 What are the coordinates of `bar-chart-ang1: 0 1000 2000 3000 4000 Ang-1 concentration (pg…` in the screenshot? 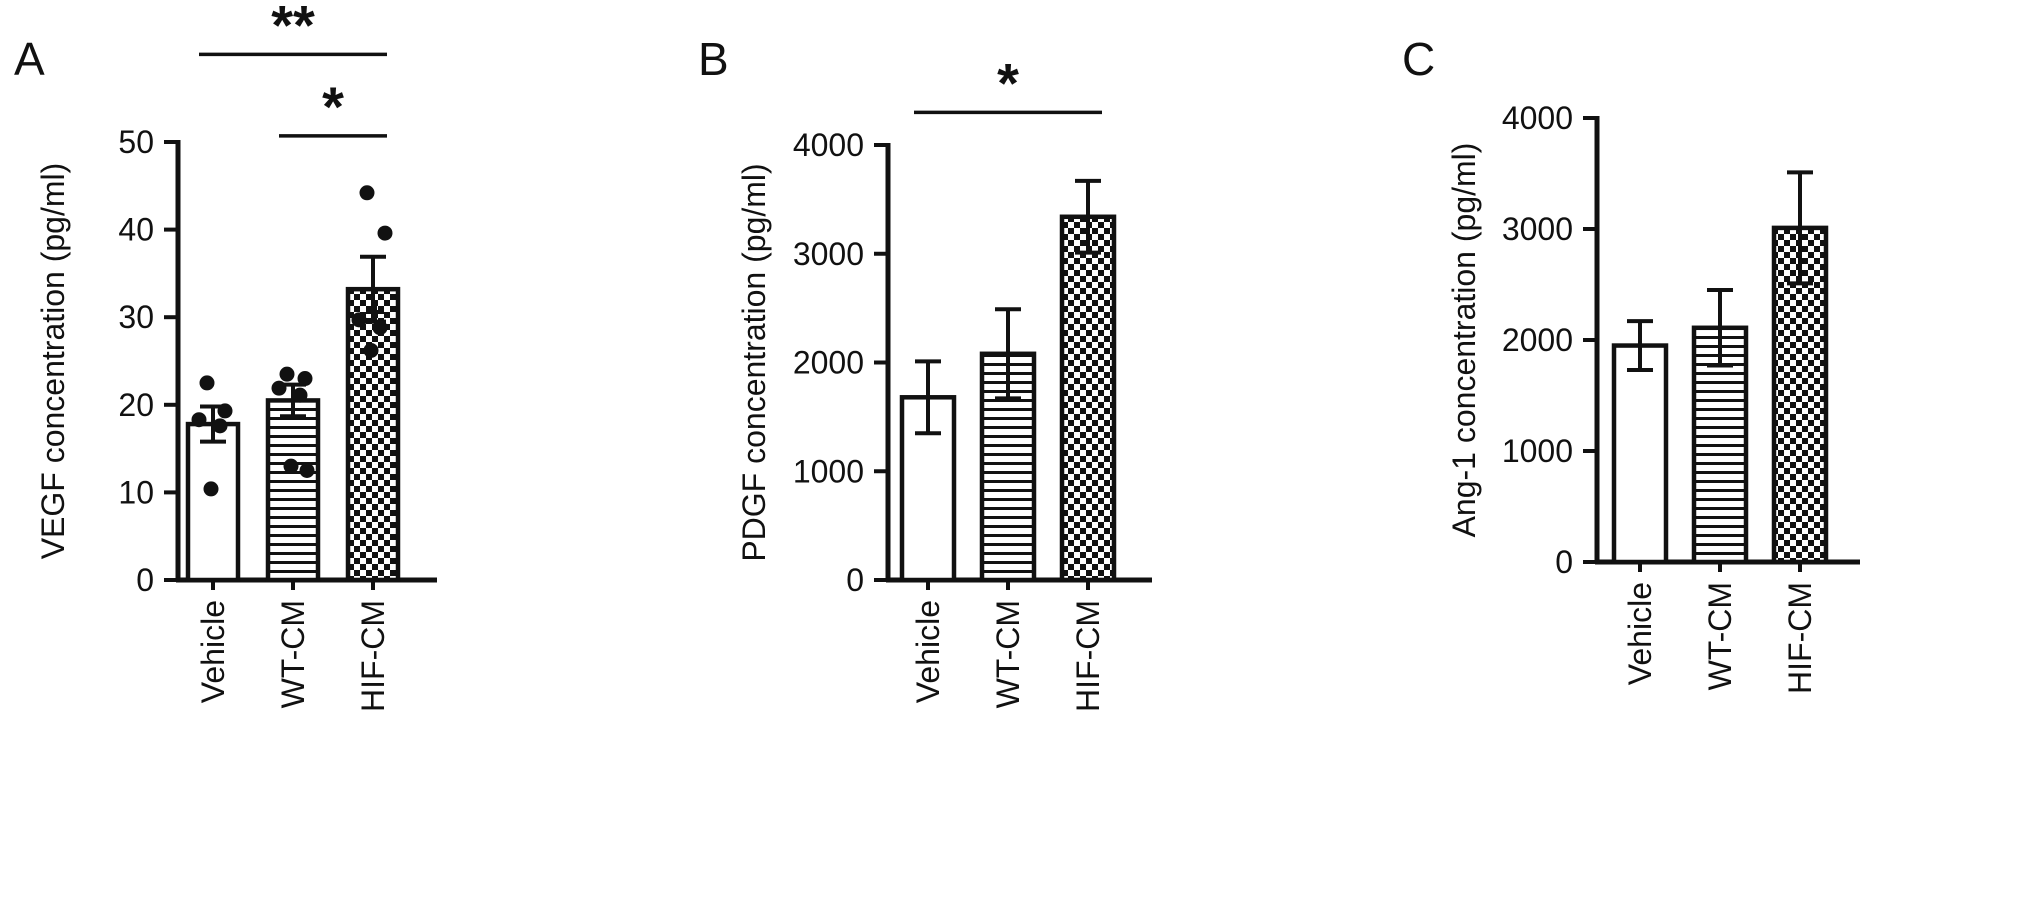 It's located at (1653, 397).